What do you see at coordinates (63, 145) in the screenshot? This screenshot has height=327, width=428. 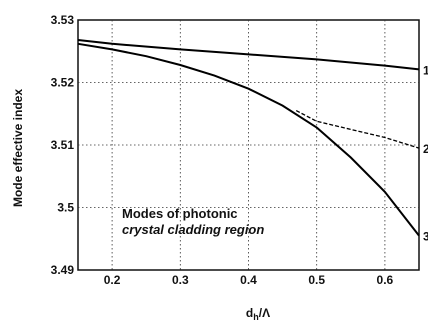 I see `y-tick-label-2: 3.51` at bounding box center [63, 145].